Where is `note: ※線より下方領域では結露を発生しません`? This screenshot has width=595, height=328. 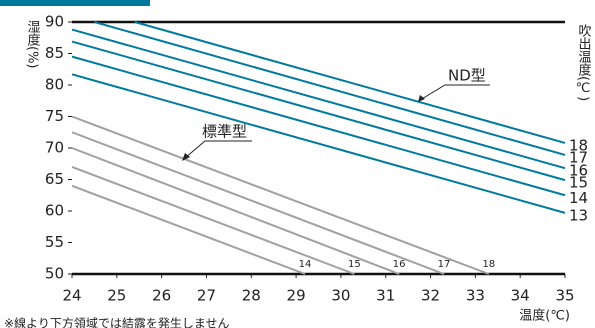 note: ※線より下方領域では結露を発生しません is located at coordinates (116, 322).